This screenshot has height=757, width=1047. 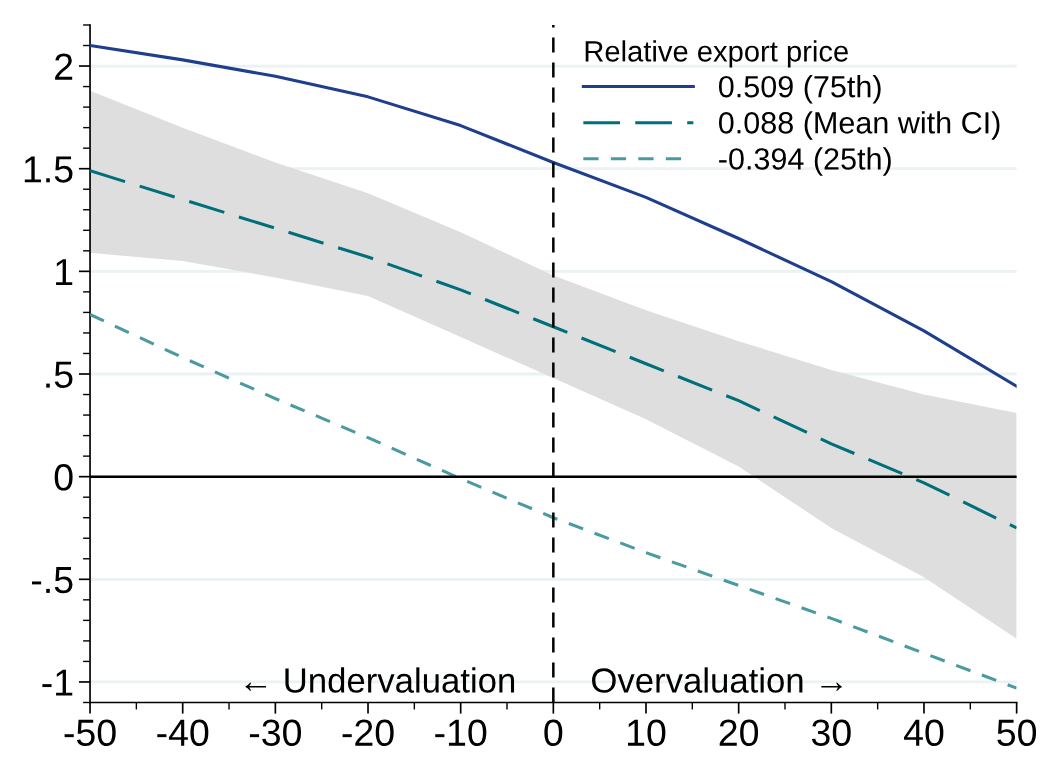 What do you see at coordinates (275, 733) in the screenshot?
I see `x-tick-label: -30` at bounding box center [275, 733].